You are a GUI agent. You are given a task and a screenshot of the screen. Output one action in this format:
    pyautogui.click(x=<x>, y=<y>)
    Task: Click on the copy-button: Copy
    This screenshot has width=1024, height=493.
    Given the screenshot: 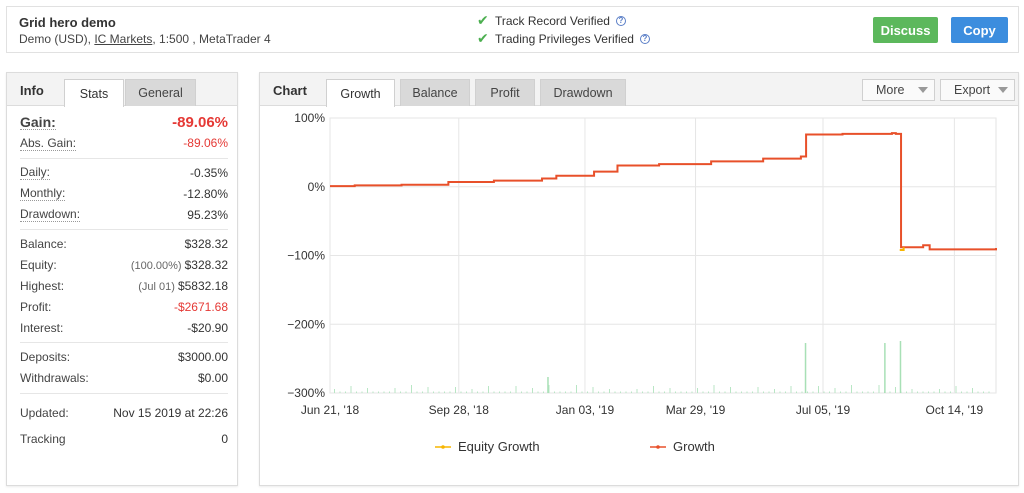 What is the action you would take?
    pyautogui.click(x=979, y=30)
    